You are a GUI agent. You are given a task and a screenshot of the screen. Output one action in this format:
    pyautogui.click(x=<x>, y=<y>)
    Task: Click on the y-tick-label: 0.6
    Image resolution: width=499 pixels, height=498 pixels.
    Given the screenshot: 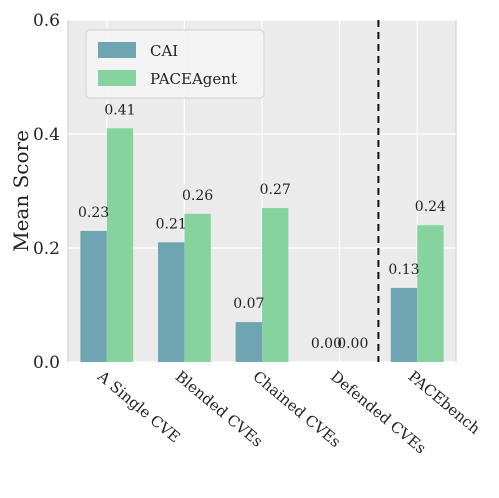 What is the action you would take?
    pyautogui.click(x=46, y=21)
    